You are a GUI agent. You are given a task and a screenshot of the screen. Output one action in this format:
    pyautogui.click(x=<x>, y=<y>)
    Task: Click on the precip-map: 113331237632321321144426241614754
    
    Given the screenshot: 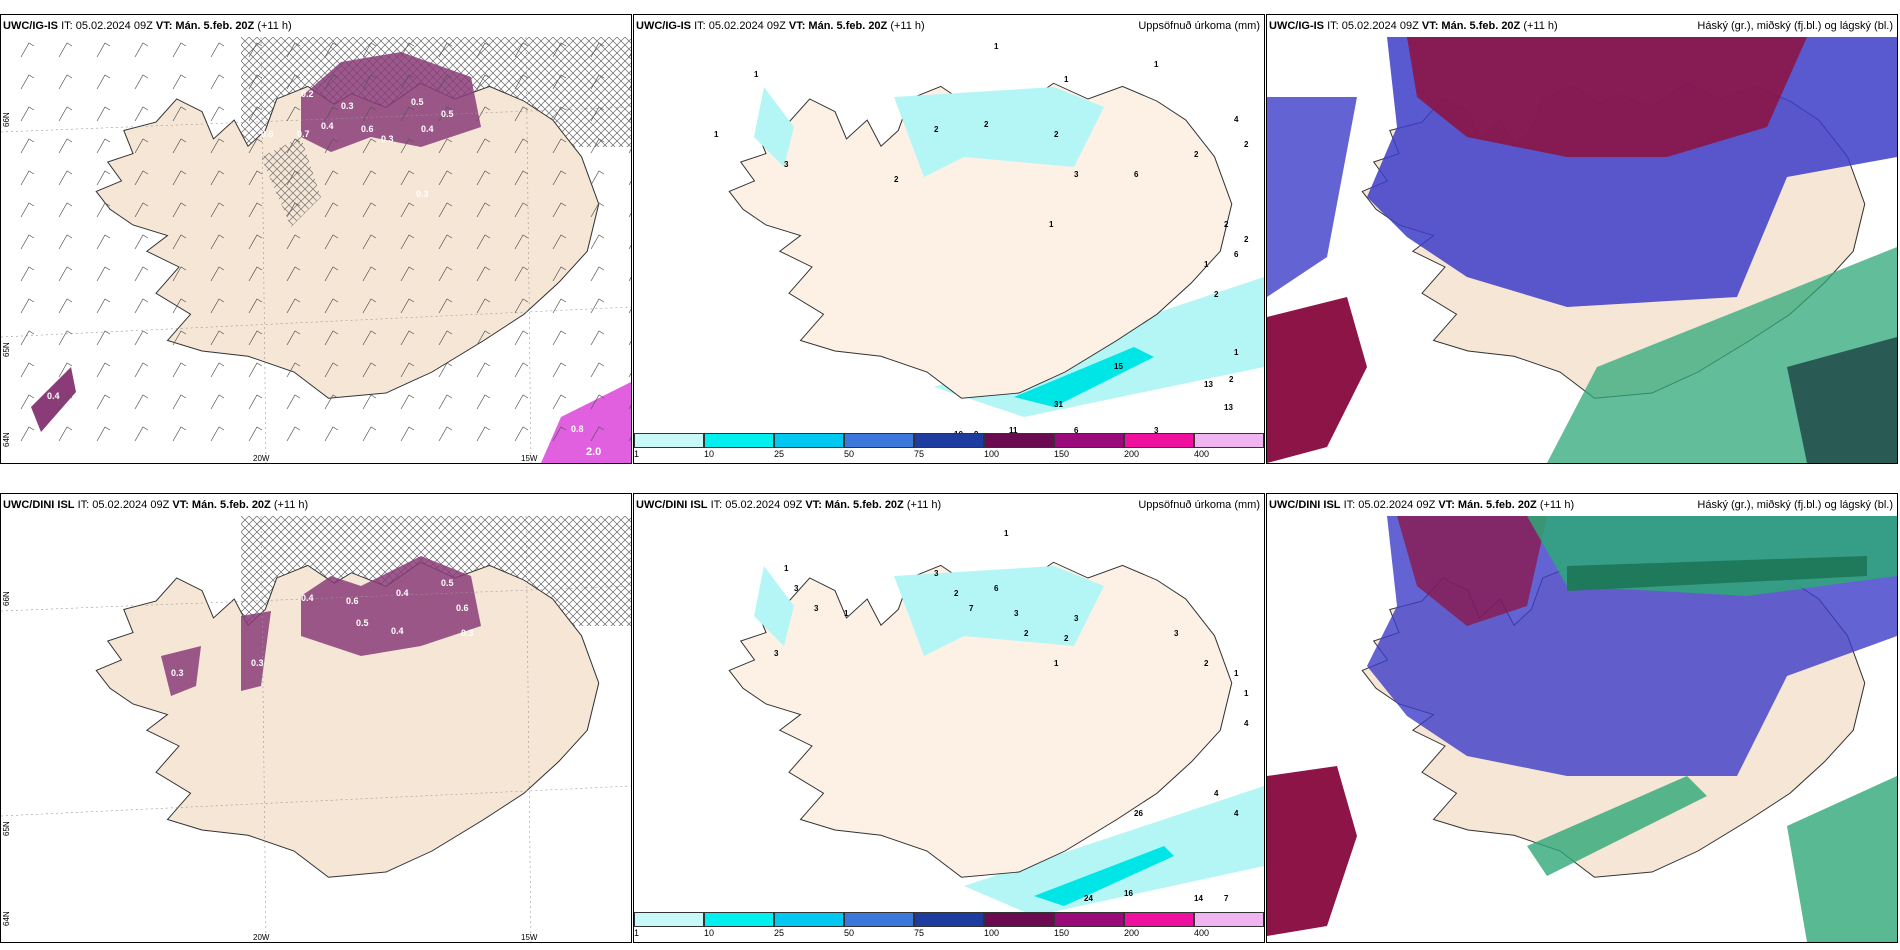 What is the action you would take?
    pyautogui.click(x=949, y=721)
    